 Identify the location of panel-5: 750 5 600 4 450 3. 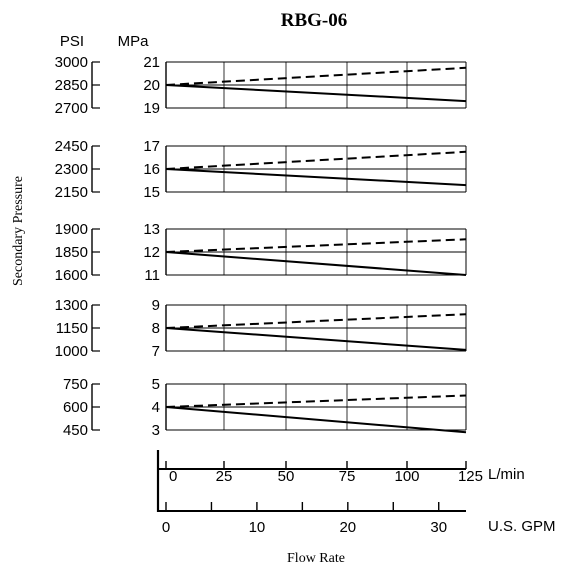
(265, 407).